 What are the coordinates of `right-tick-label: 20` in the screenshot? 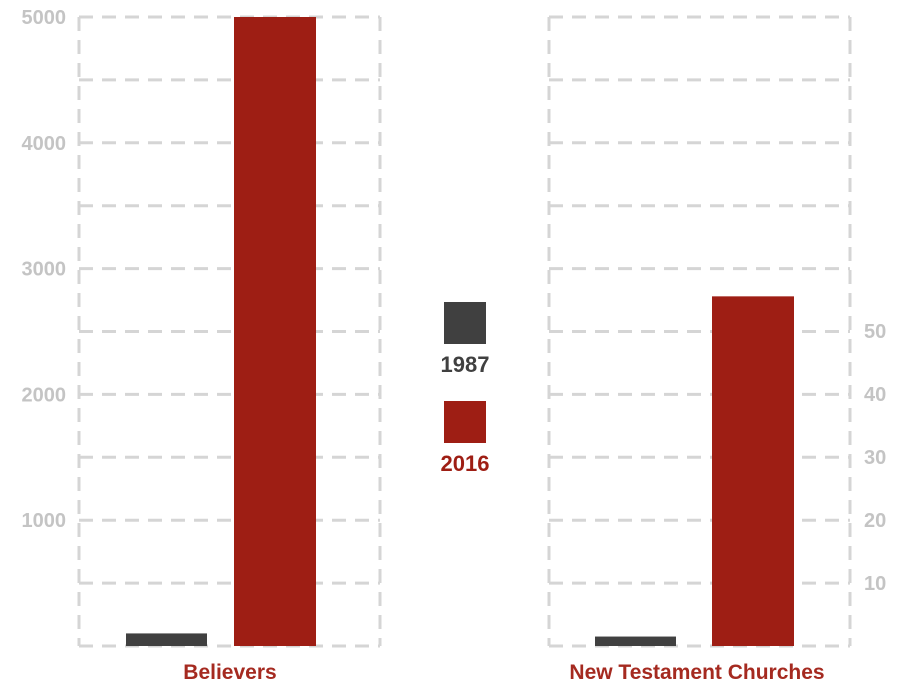 It's located at (875, 521).